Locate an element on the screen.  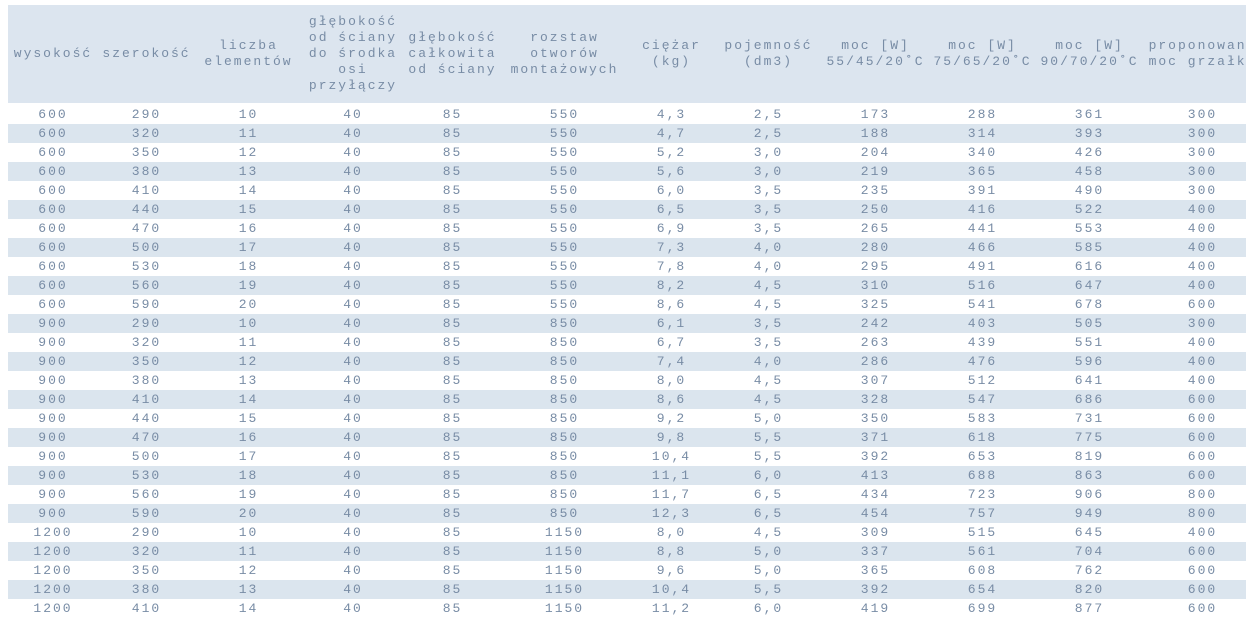
column-header-liczba-elementow: liczba elementów is located at coordinates (248, 55).